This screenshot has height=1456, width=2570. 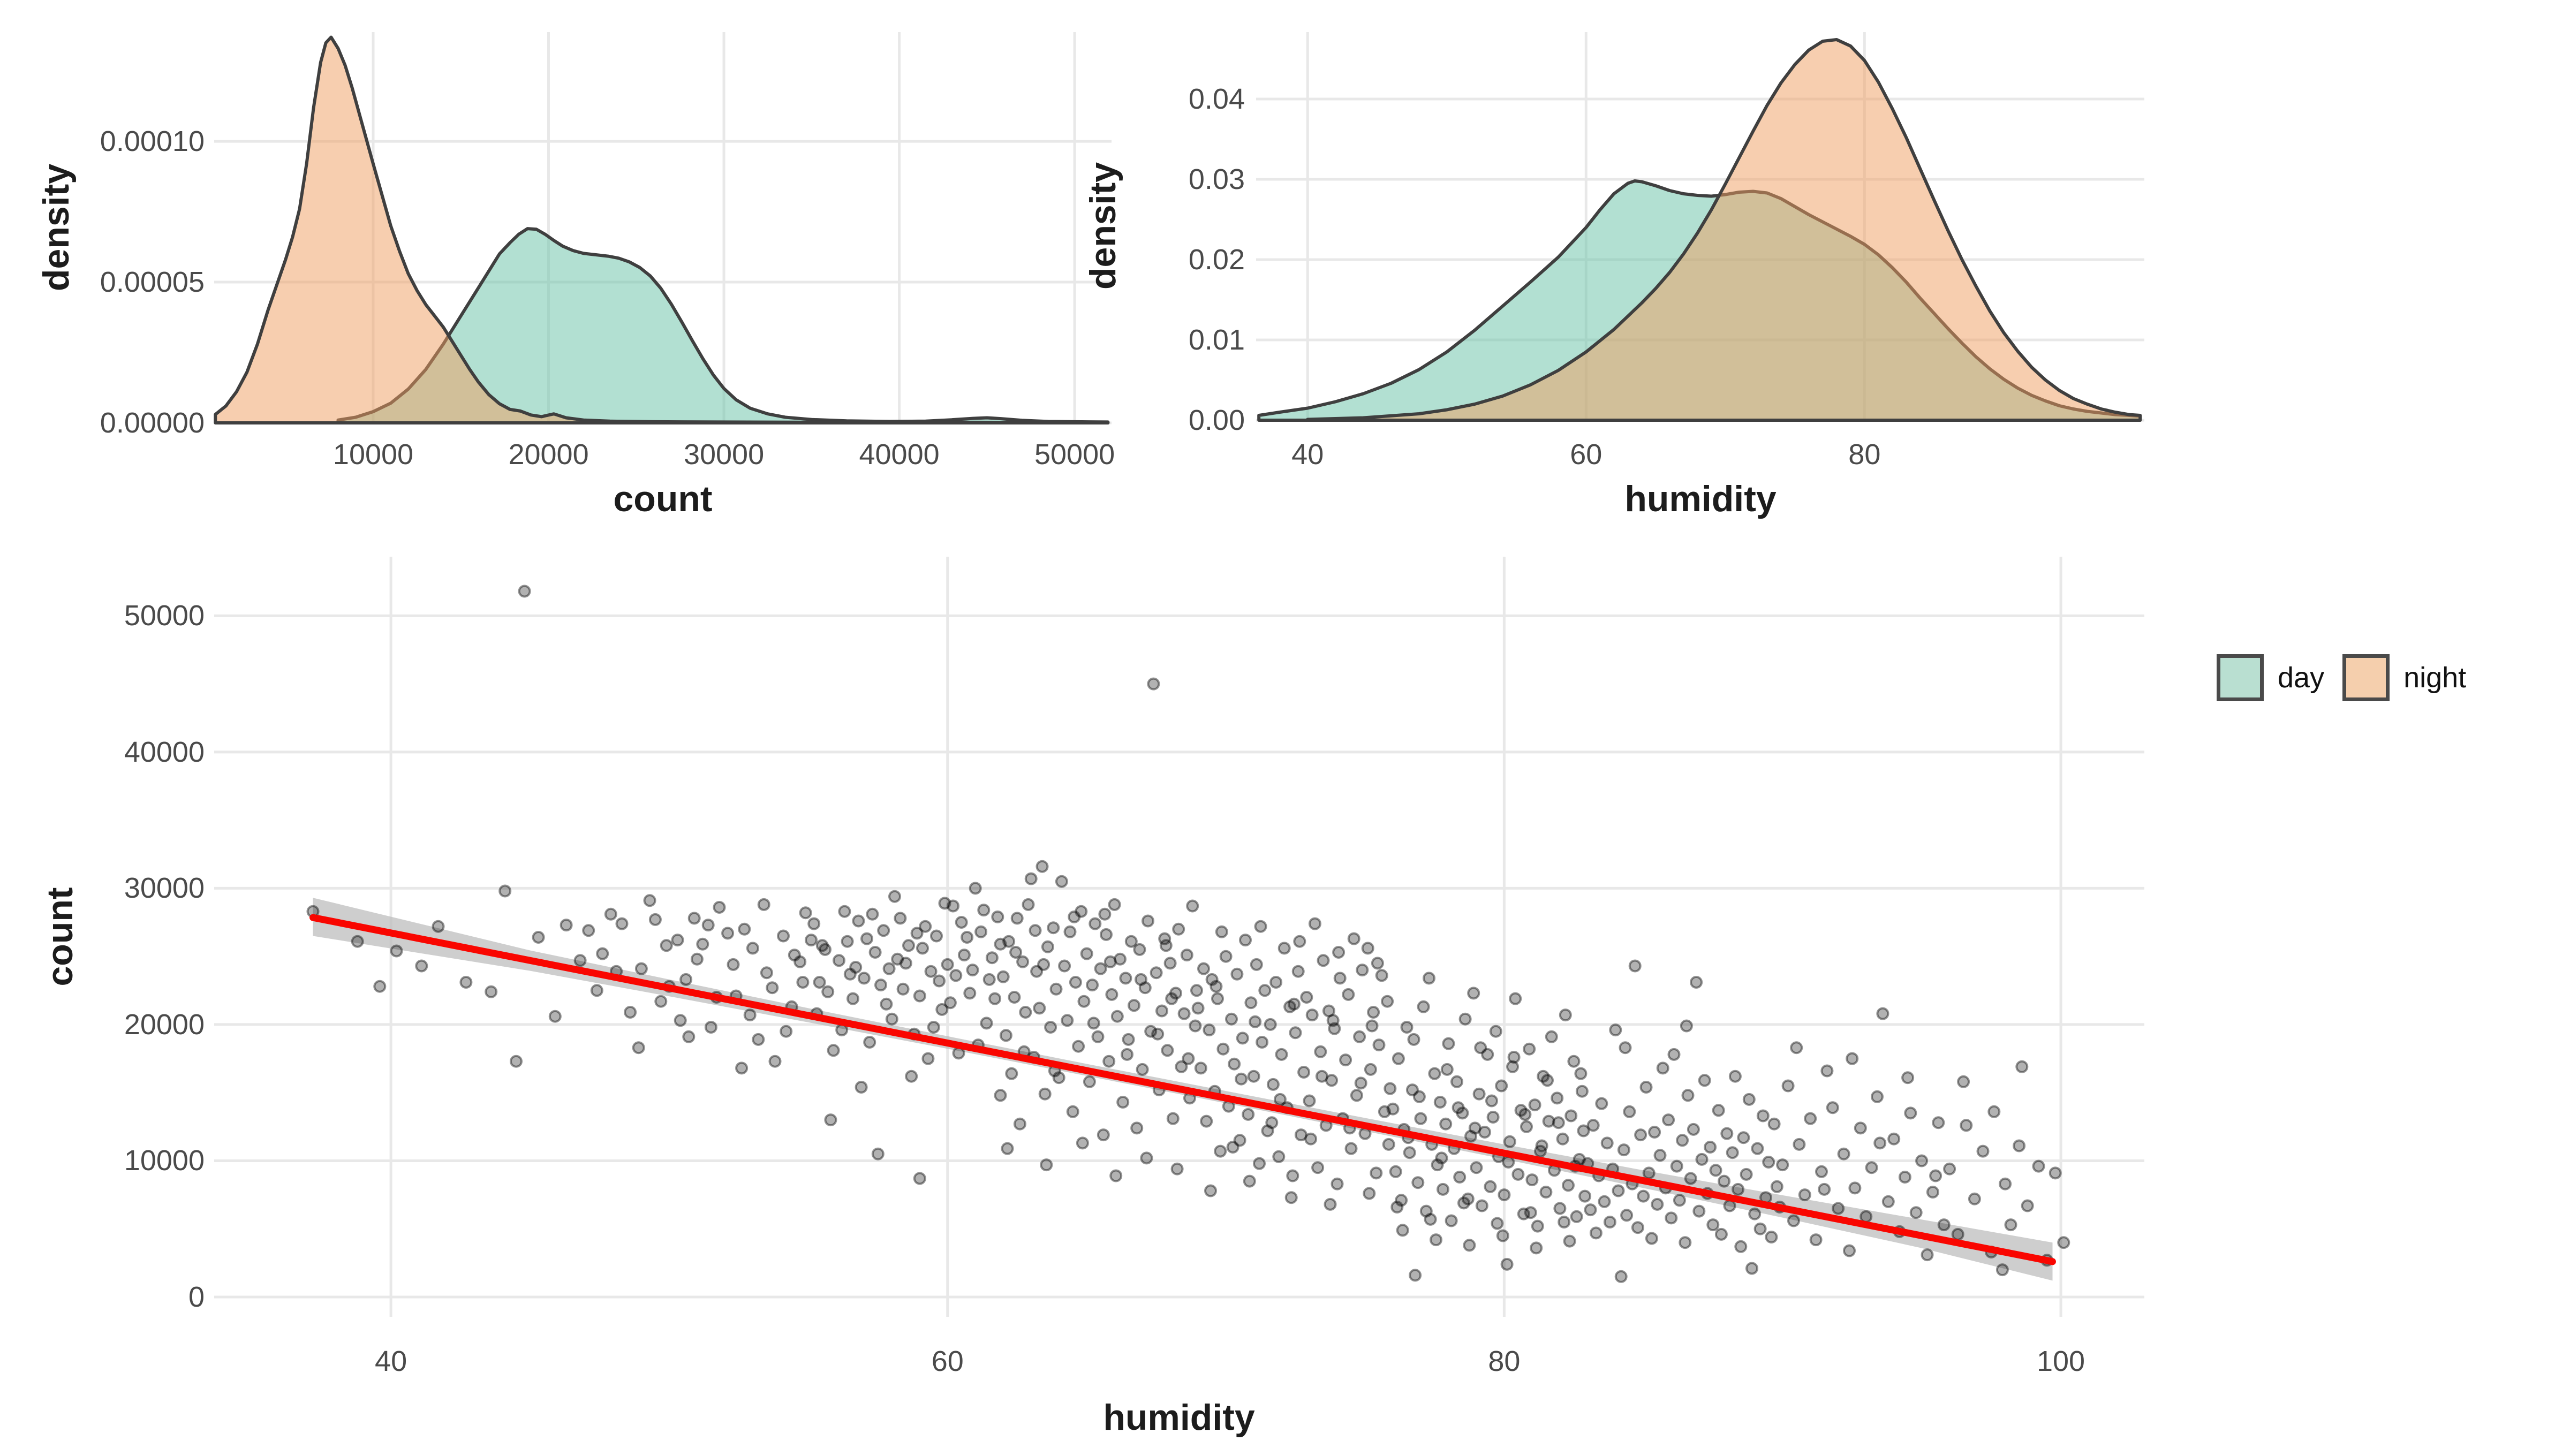 What do you see at coordinates (56, 227) in the screenshot?
I see `count-density-y-axis-title: density` at bounding box center [56, 227].